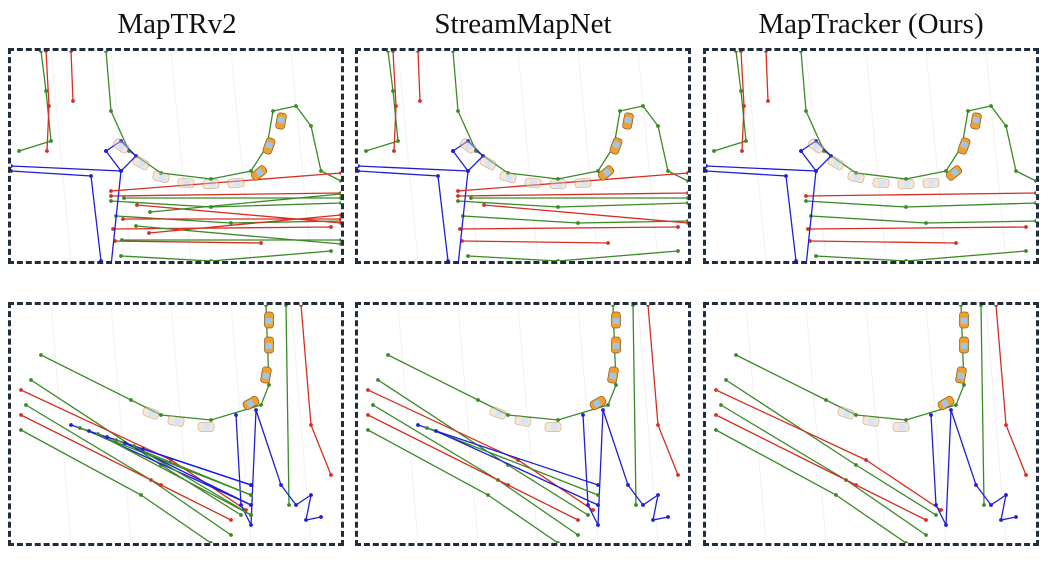 The image size is (1052, 564). Describe the element at coordinates (523, 24) in the screenshot. I see `column-title-streammapnet: StreamMapNet` at that location.